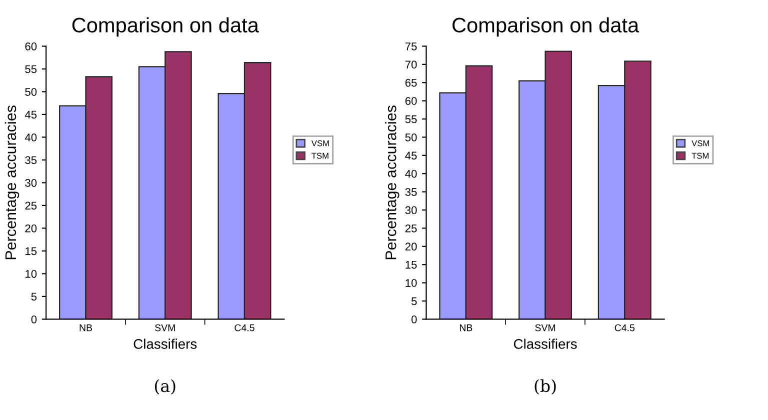 Image resolution: width=768 pixels, height=420 pixels. I want to click on text: (b), so click(545, 387).